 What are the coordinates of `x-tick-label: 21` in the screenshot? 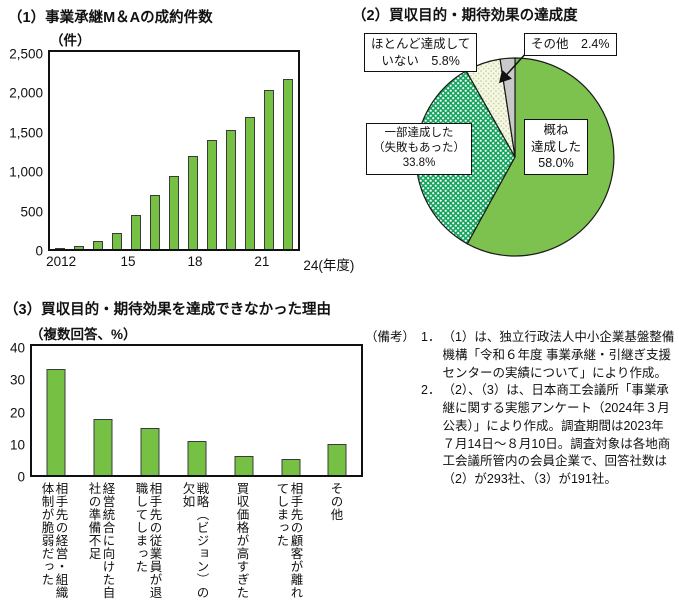 It's located at (262, 261).